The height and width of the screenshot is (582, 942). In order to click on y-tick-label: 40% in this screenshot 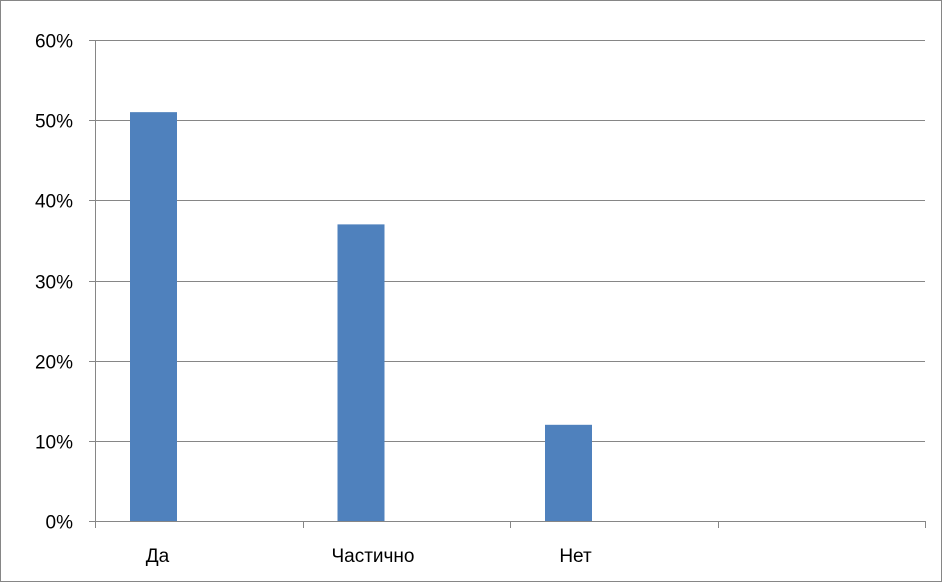, I will do `click(54, 202)`.